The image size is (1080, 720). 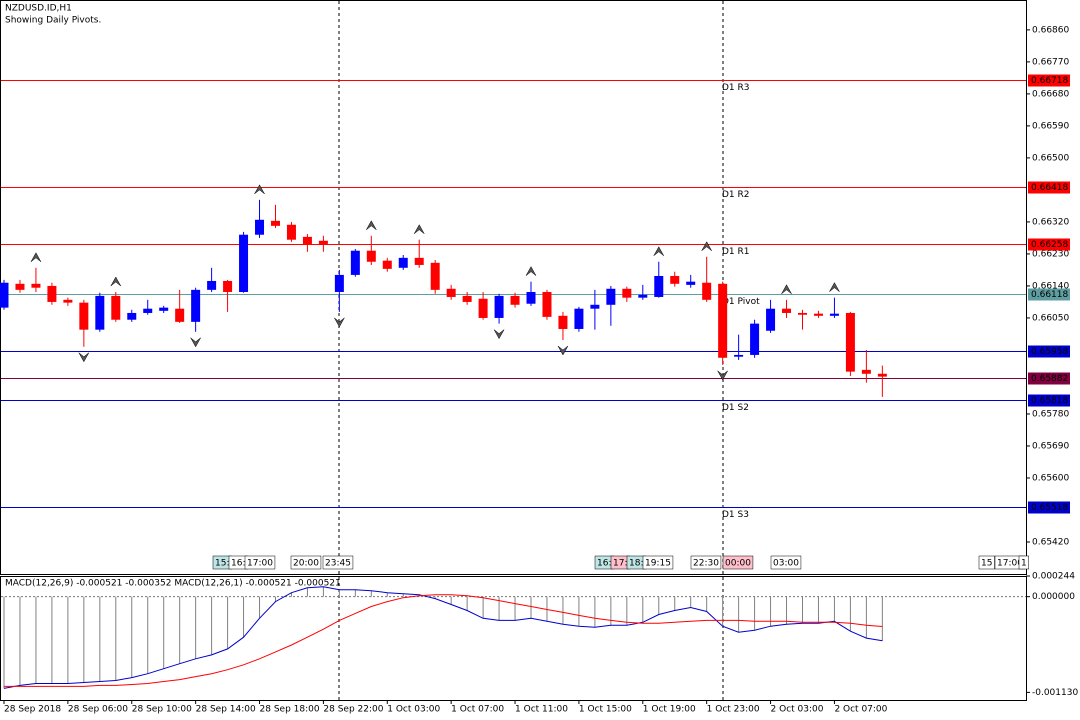 I want to click on y-tick-label: 0.66590, so click(x=1050, y=126).